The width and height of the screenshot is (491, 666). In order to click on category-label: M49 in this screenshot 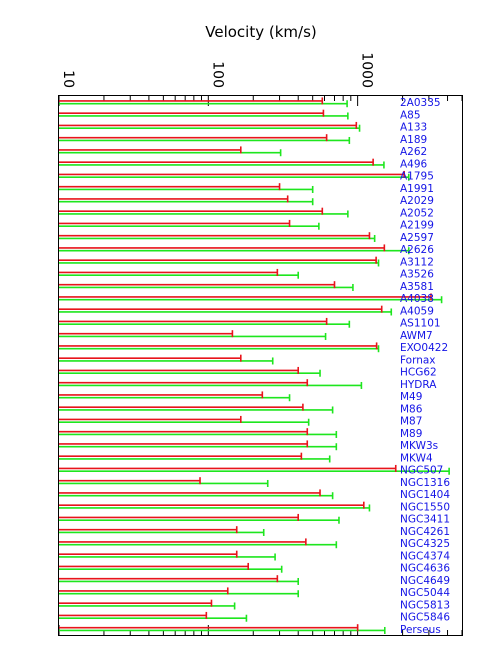, I will do `click(411, 397)`.